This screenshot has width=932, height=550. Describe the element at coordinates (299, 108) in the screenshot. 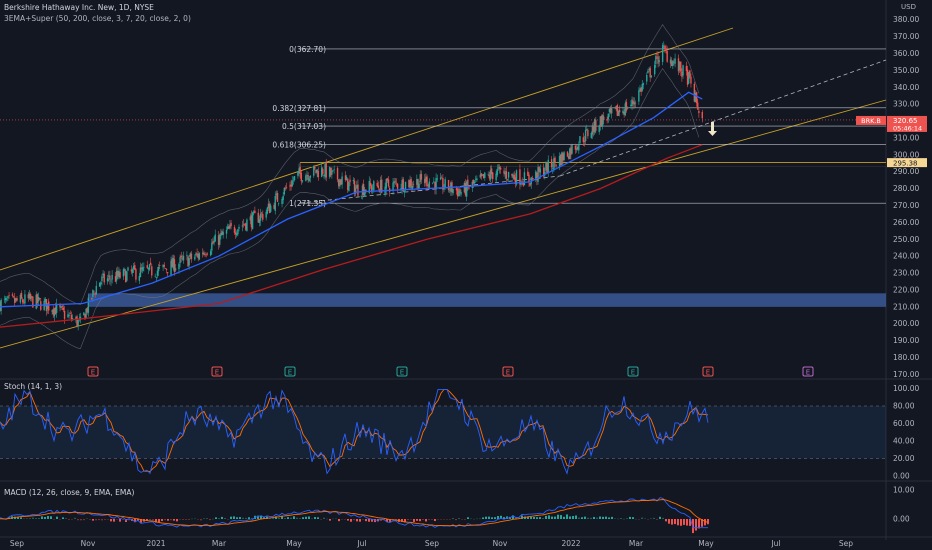

I see `fib-label: 0.382(327.81)` at that location.